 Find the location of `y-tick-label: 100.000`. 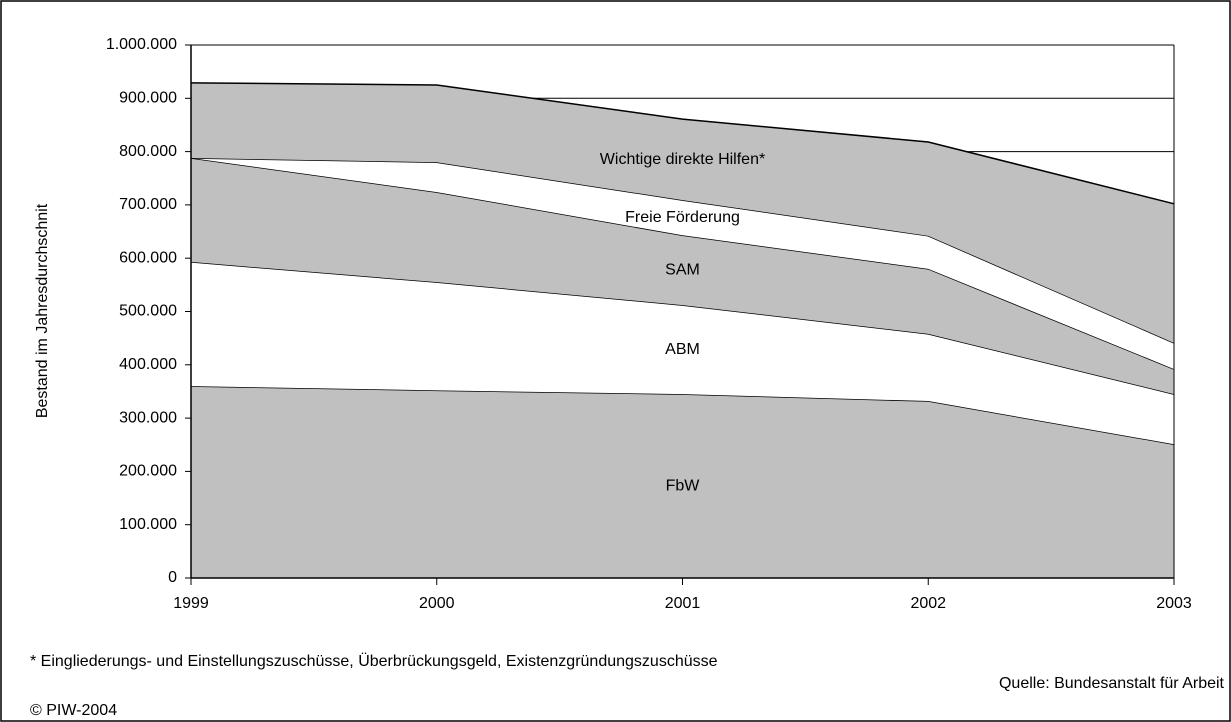

y-tick-label: 100.000 is located at coordinates (148, 524).